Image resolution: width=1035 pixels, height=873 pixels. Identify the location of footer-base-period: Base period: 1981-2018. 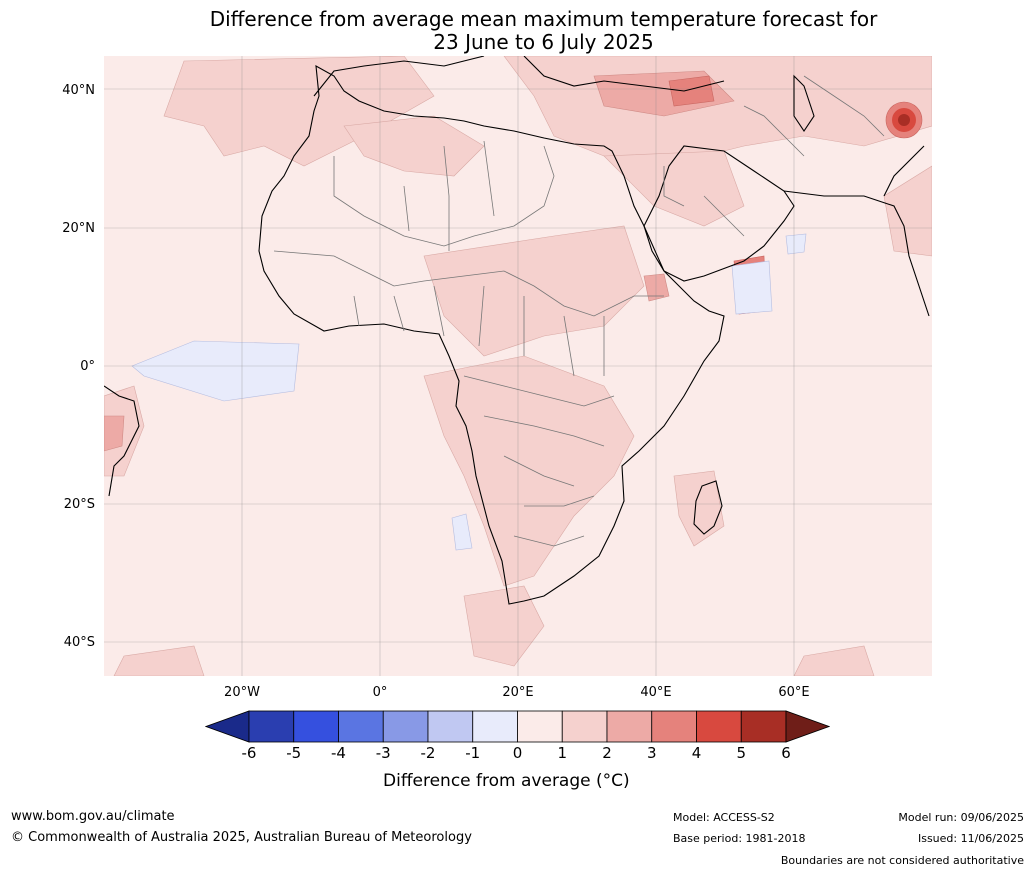
(739, 838).